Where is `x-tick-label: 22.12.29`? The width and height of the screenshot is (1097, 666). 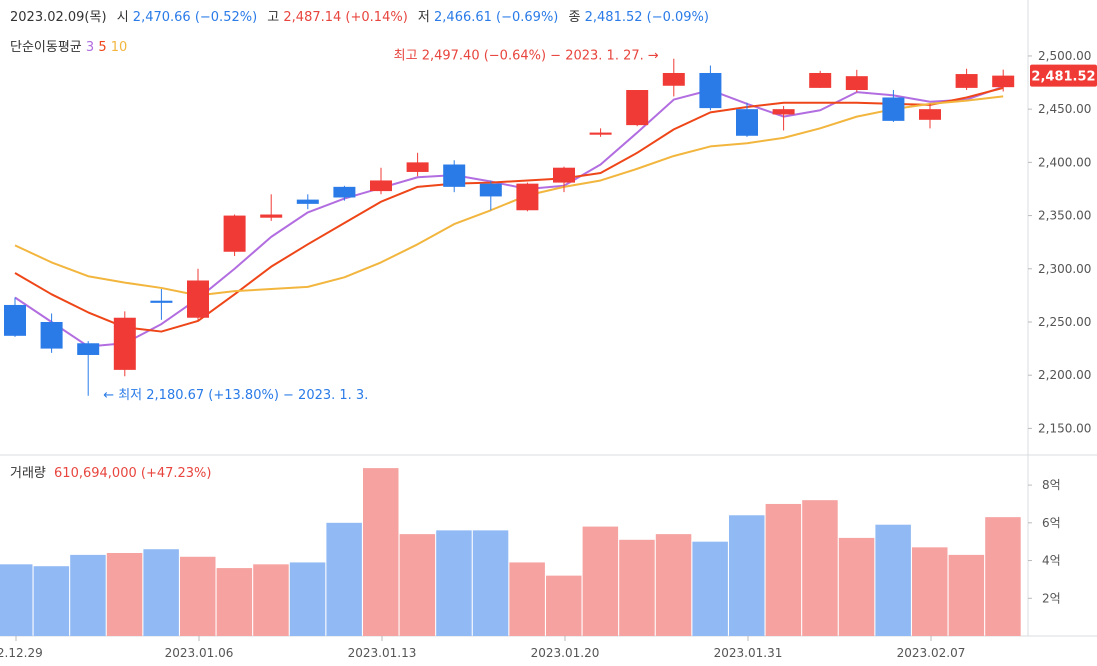 x-tick-label: 22.12.29 is located at coordinates (21, 653).